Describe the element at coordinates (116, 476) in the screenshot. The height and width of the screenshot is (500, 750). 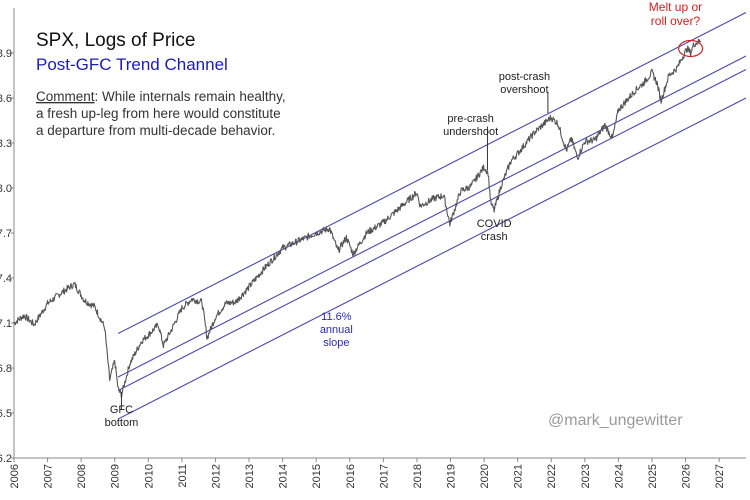
I see `x-tick-label: 2009` at that location.